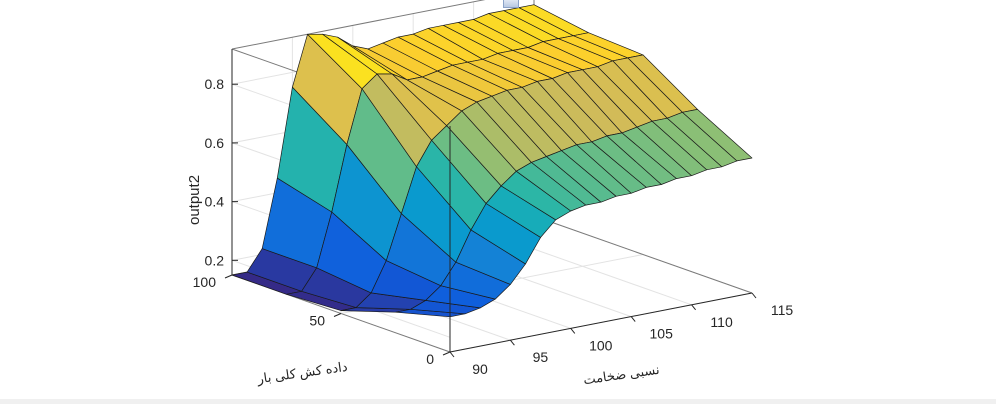 The image size is (996, 404). Describe the element at coordinates (601, 345) in the screenshot. I see `x-tick-label: 100` at that location.